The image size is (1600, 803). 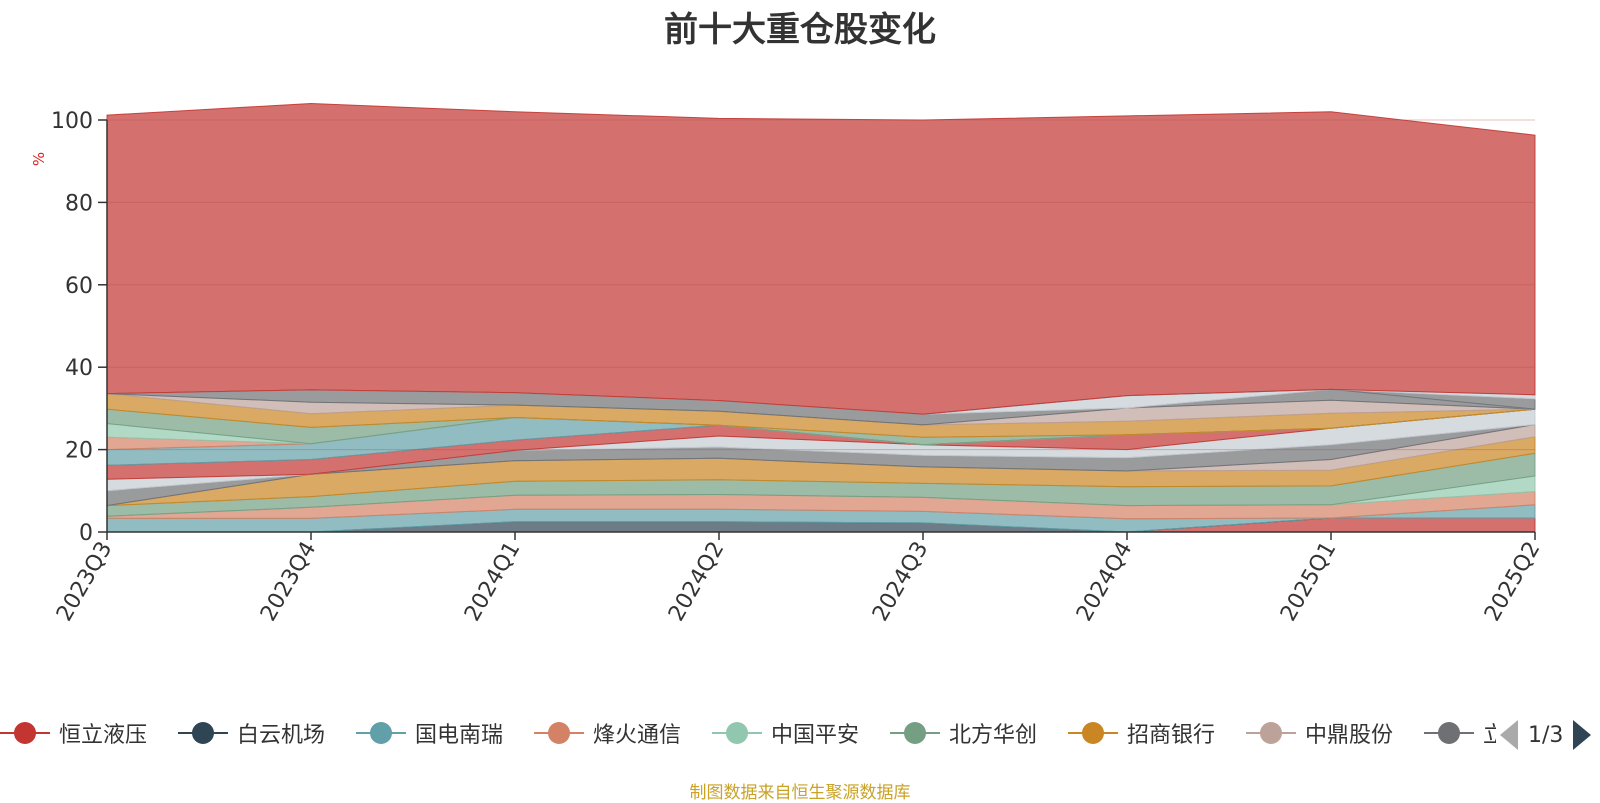 I want to click on legend-item-2: 国电南瑞, so click(x=429, y=733).